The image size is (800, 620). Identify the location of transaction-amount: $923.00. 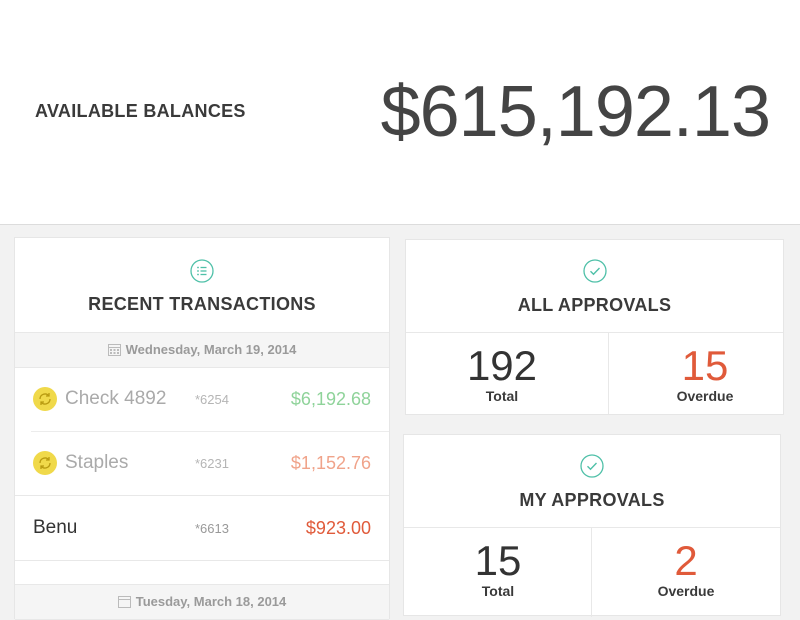
(338, 528).